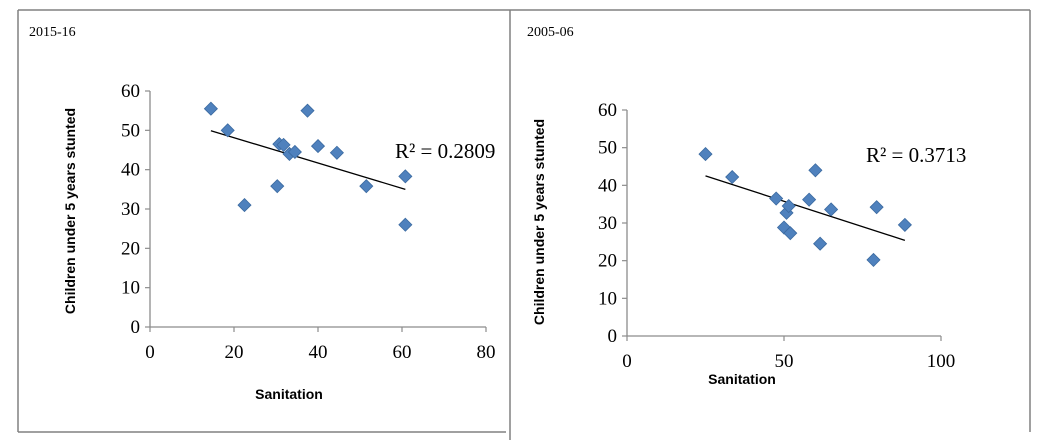  Describe the element at coordinates (486, 352) in the screenshot. I see `x-tick-label: 80` at that location.